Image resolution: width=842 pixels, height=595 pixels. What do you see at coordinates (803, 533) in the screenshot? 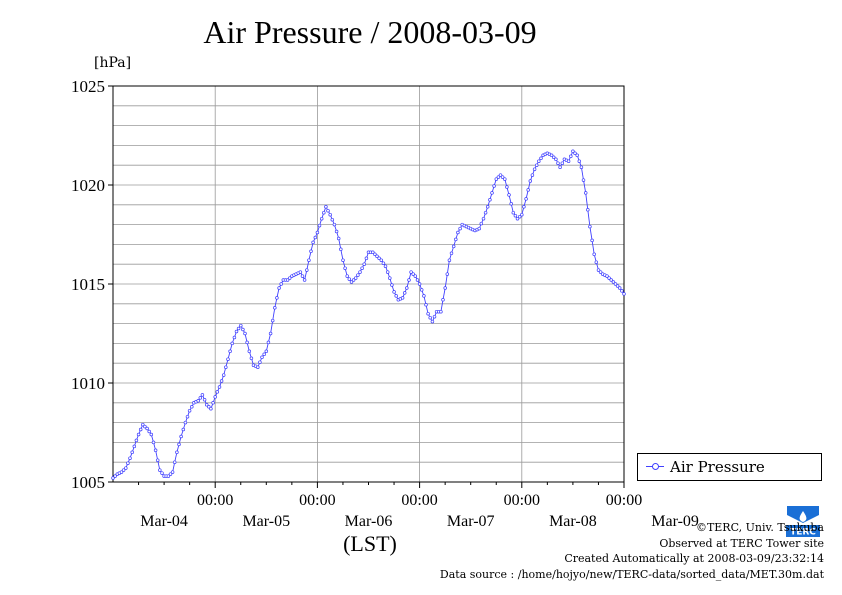
I see `logo-text: TERC` at bounding box center [803, 533].